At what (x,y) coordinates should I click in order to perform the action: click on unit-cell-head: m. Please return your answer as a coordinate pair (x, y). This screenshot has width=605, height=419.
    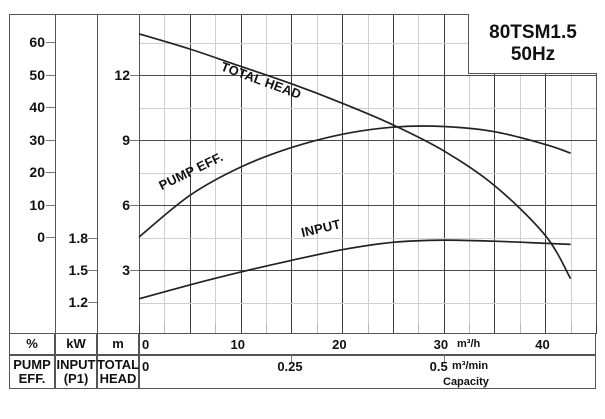
    Looking at the image, I should click on (118, 344).